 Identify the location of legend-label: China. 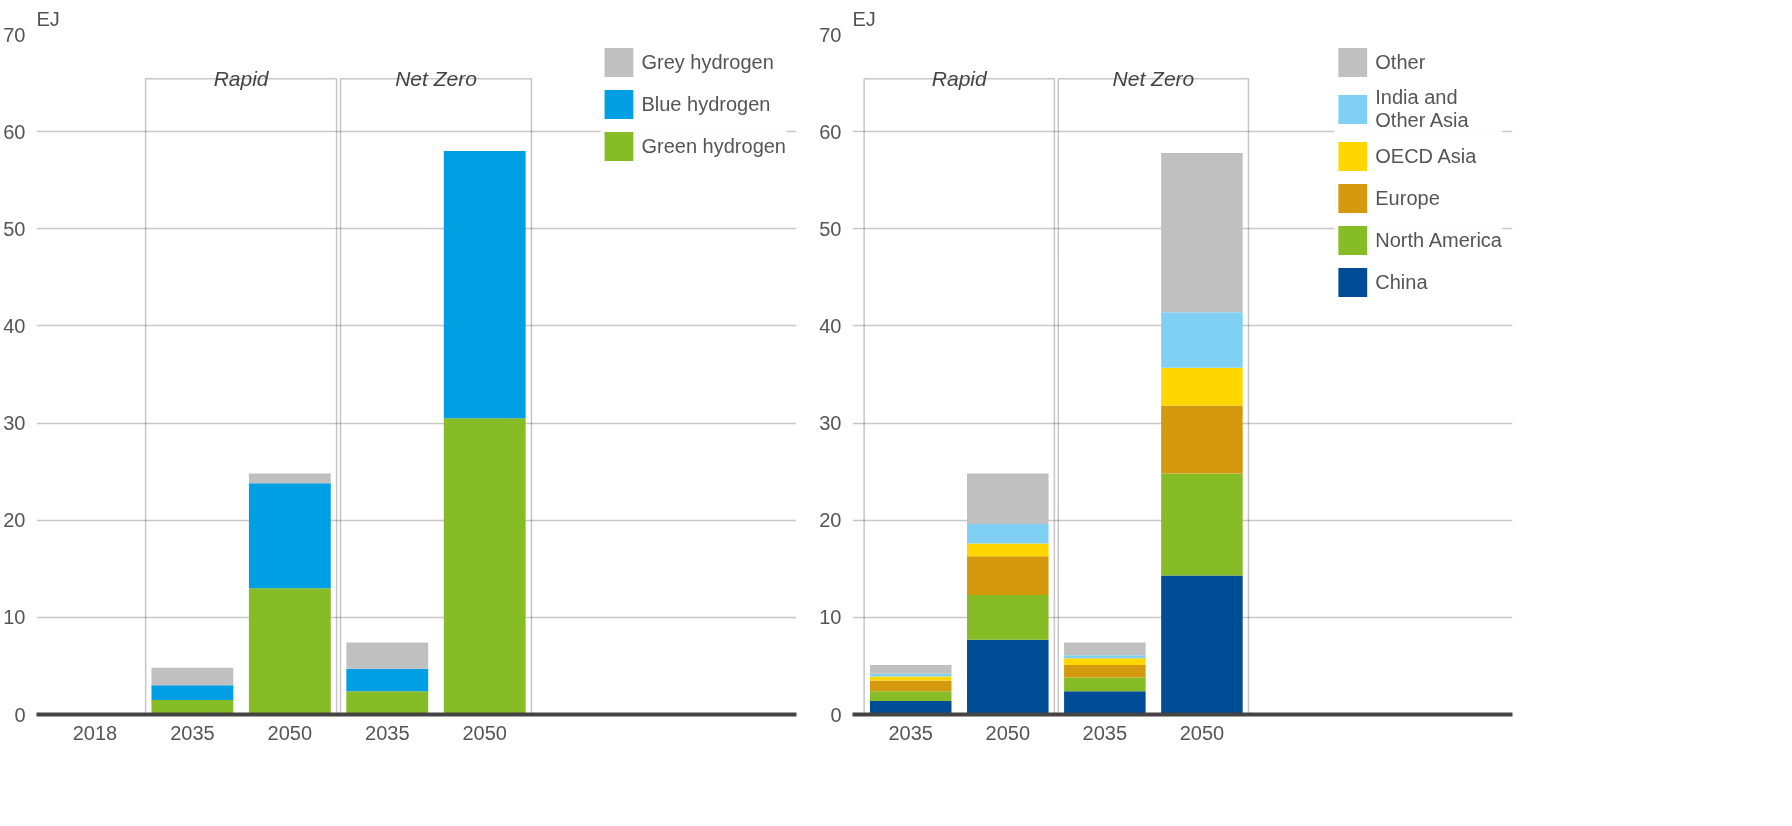
(1401, 282).